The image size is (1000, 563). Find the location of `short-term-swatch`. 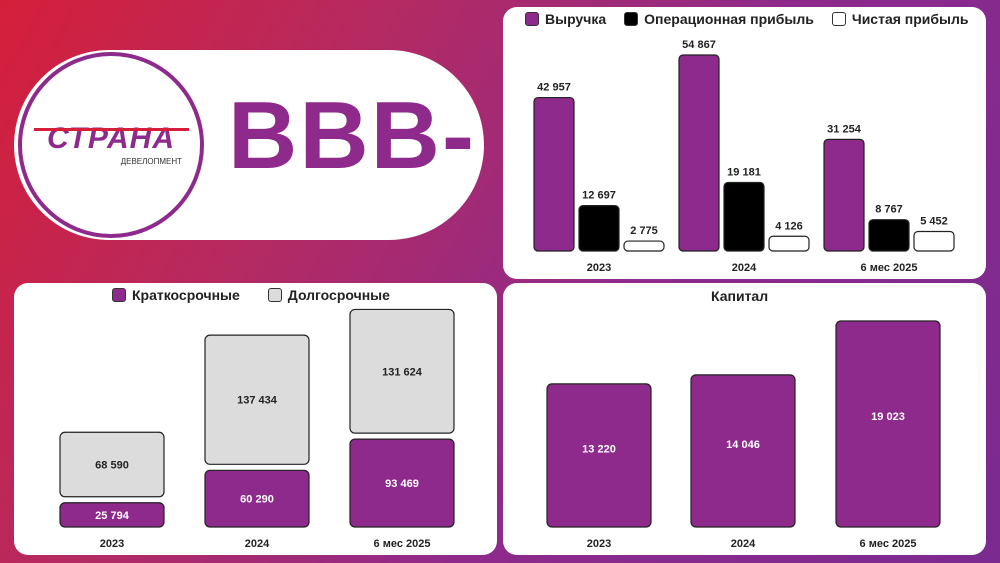

short-term-swatch is located at coordinates (119, 295).